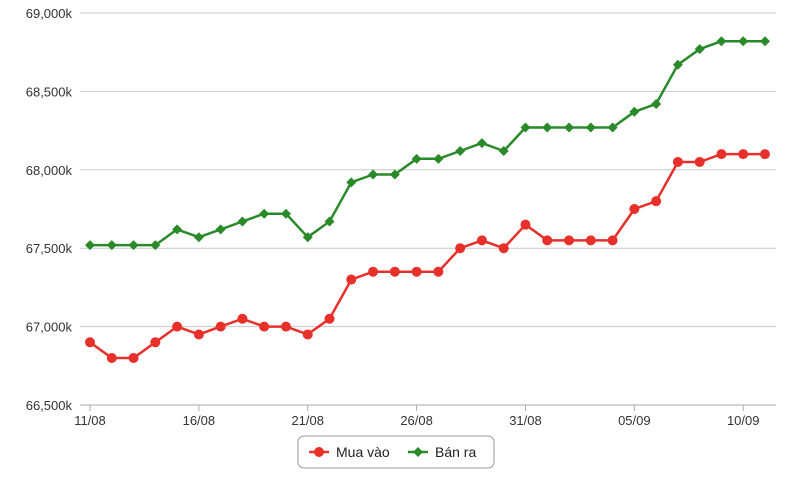  I want to click on x-tick-label: 21/08, so click(307, 420).